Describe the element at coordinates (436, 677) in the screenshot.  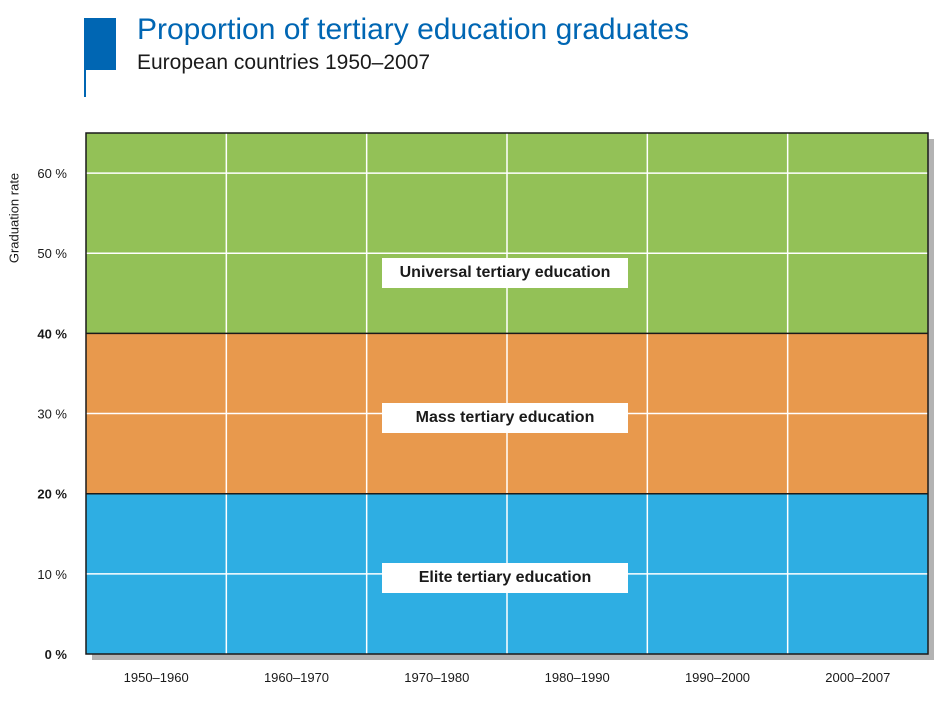
I see `x-tick-label-2: 1970–1980` at that location.